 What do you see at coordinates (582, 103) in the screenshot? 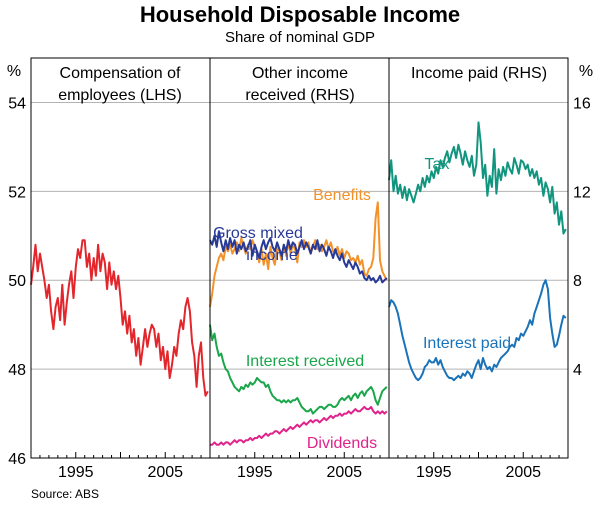
I see `right-tick-label: 16` at bounding box center [582, 103].